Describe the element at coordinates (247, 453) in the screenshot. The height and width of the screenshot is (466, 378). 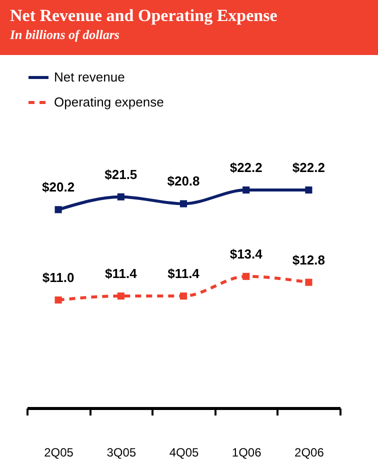
I see `x-tick-label: 1Q06` at that location.